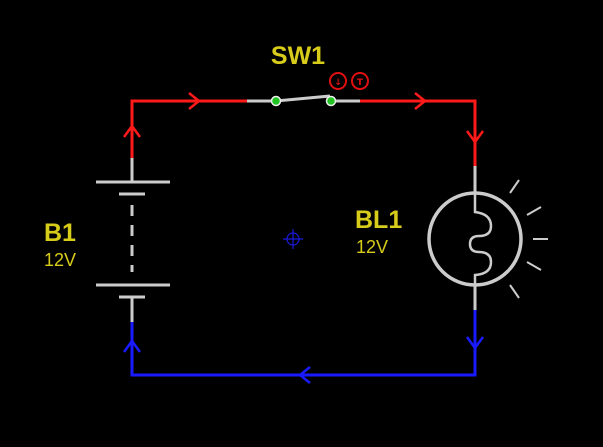  I want to click on negative-wire-path, so click(303, 343).